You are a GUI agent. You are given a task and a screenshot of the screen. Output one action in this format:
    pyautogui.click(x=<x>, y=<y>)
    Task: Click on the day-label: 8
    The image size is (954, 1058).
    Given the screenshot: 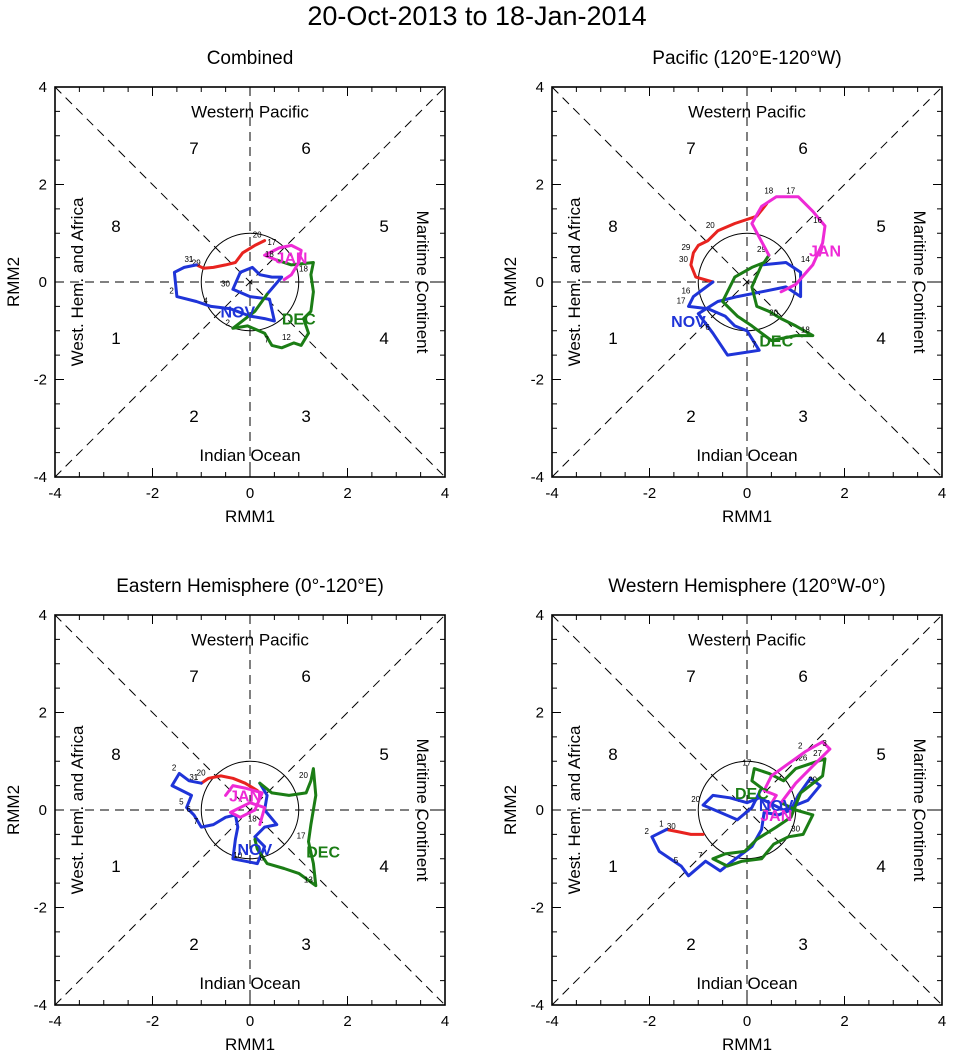 What is the action you would take?
    pyautogui.click(x=262, y=858)
    